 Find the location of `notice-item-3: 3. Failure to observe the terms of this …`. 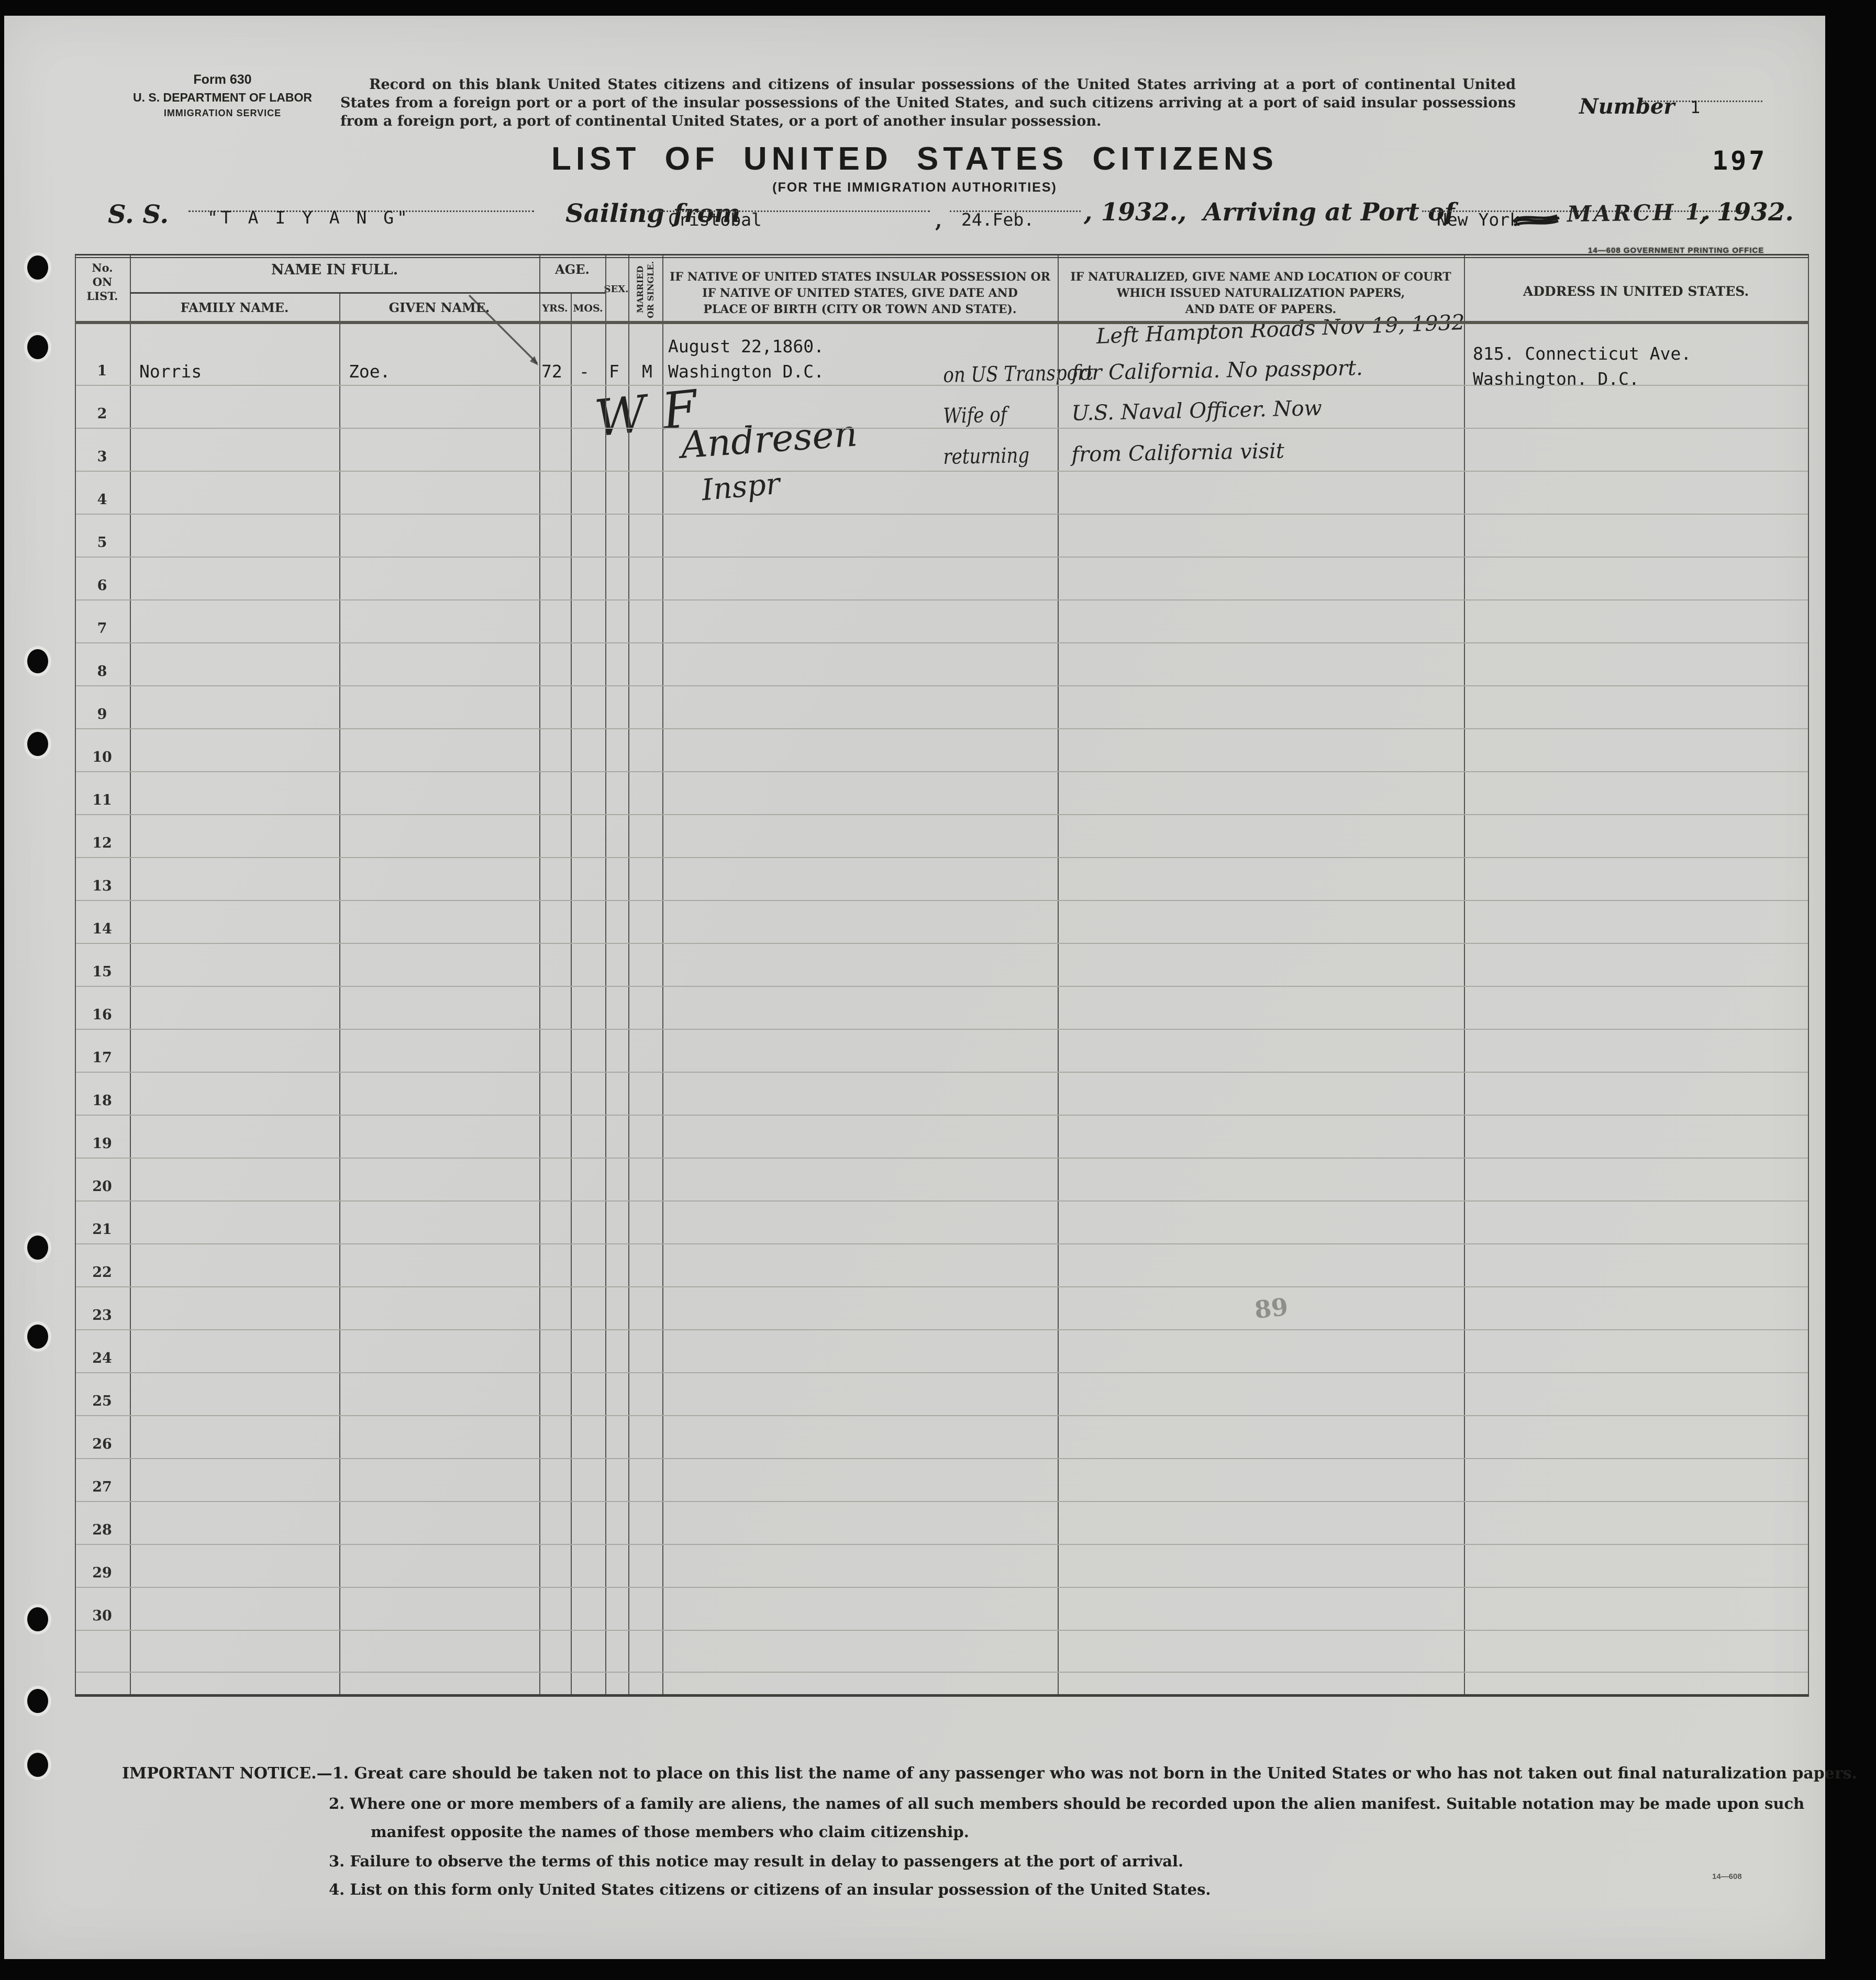

notice-item-3: 3. Failure to observe the terms of this … is located at coordinates (756, 1861).